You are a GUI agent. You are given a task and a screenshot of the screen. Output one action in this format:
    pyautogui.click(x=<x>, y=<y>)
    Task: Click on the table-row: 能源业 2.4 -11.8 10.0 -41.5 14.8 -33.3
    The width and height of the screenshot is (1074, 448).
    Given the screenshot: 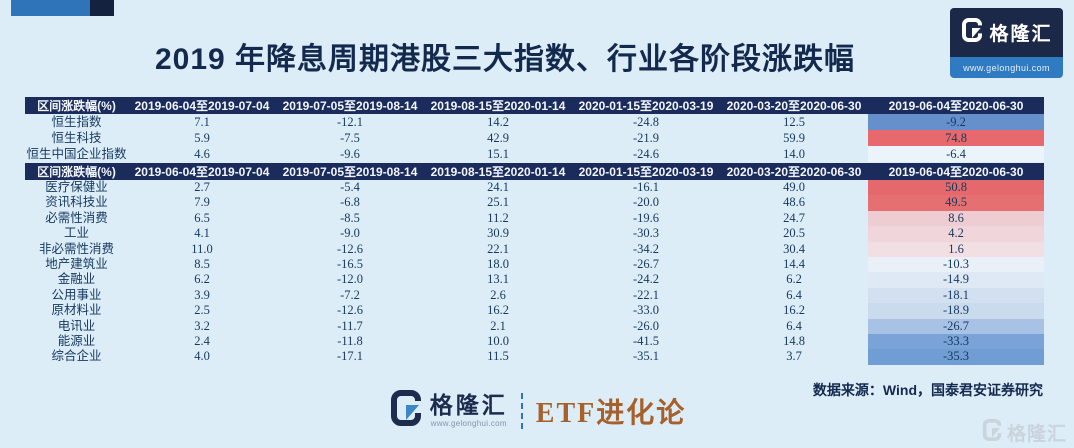 What is the action you would take?
    pyautogui.click(x=534, y=342)
    